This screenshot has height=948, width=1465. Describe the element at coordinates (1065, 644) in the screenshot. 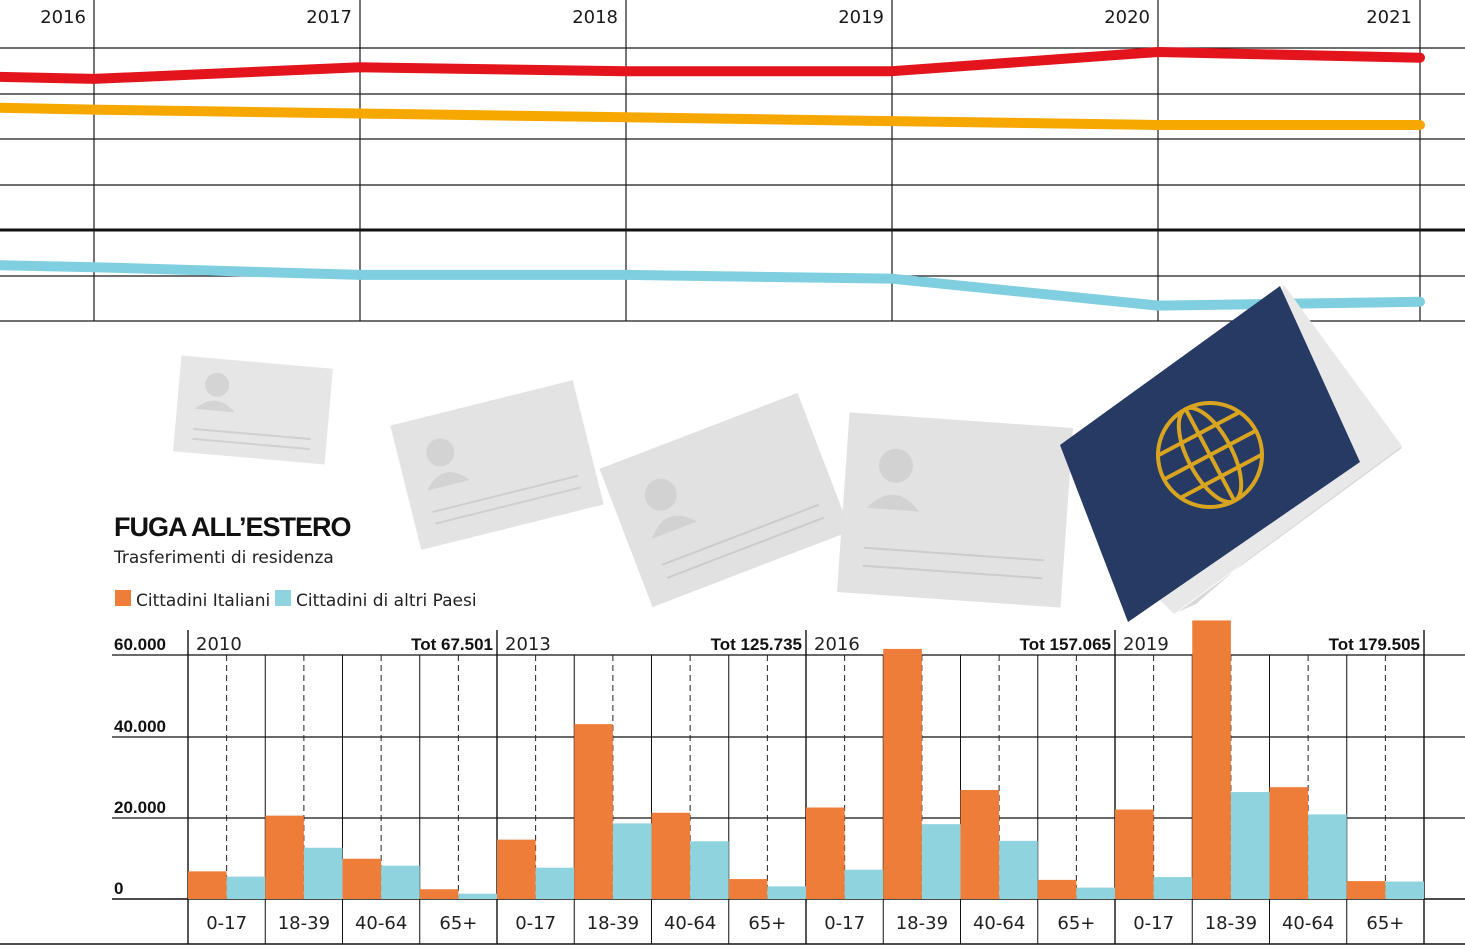

I see `panel-total-label: Tot 157.065` at that location.